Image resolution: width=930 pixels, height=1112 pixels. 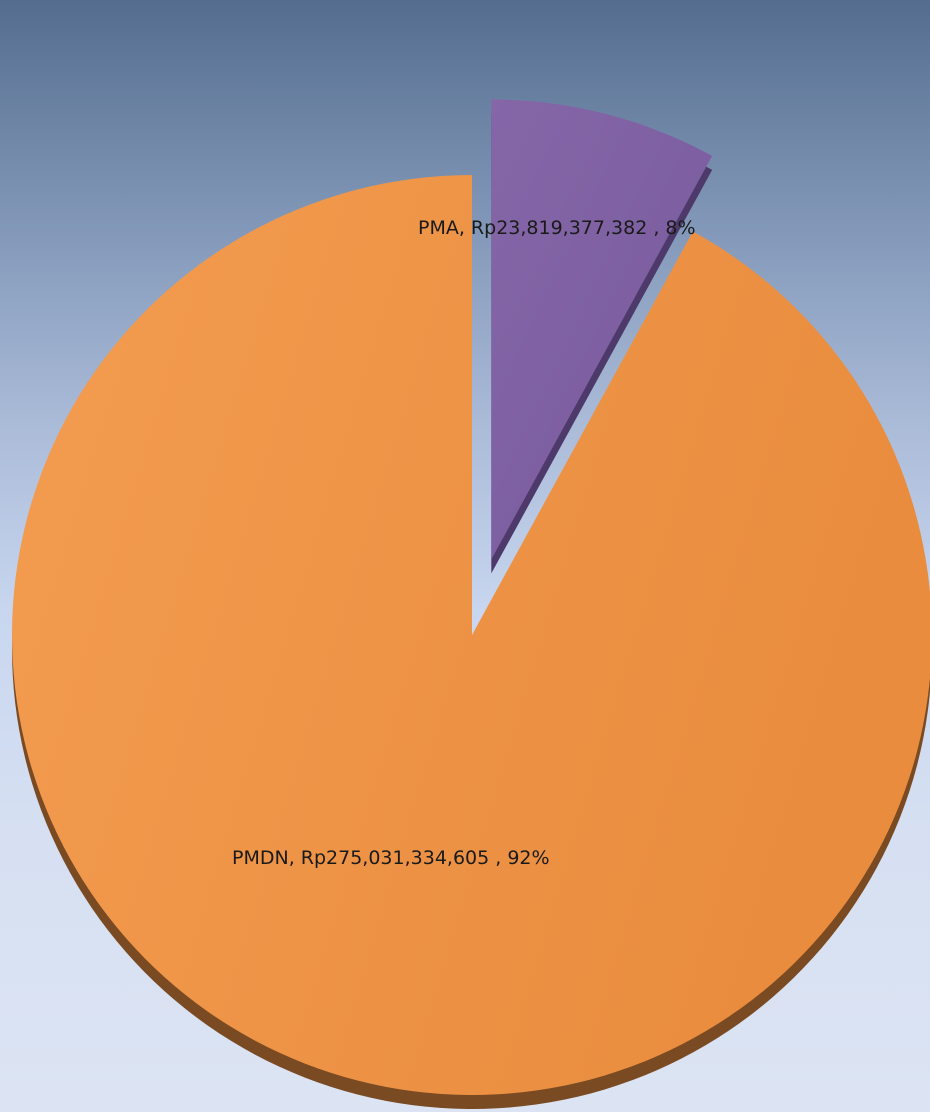 What do you see at coordinates (557, 228) in the screenshot?
I see `data-label-pma: PMA, Rp23,819,377,382 , 8%` at bounding box center [557, 228].